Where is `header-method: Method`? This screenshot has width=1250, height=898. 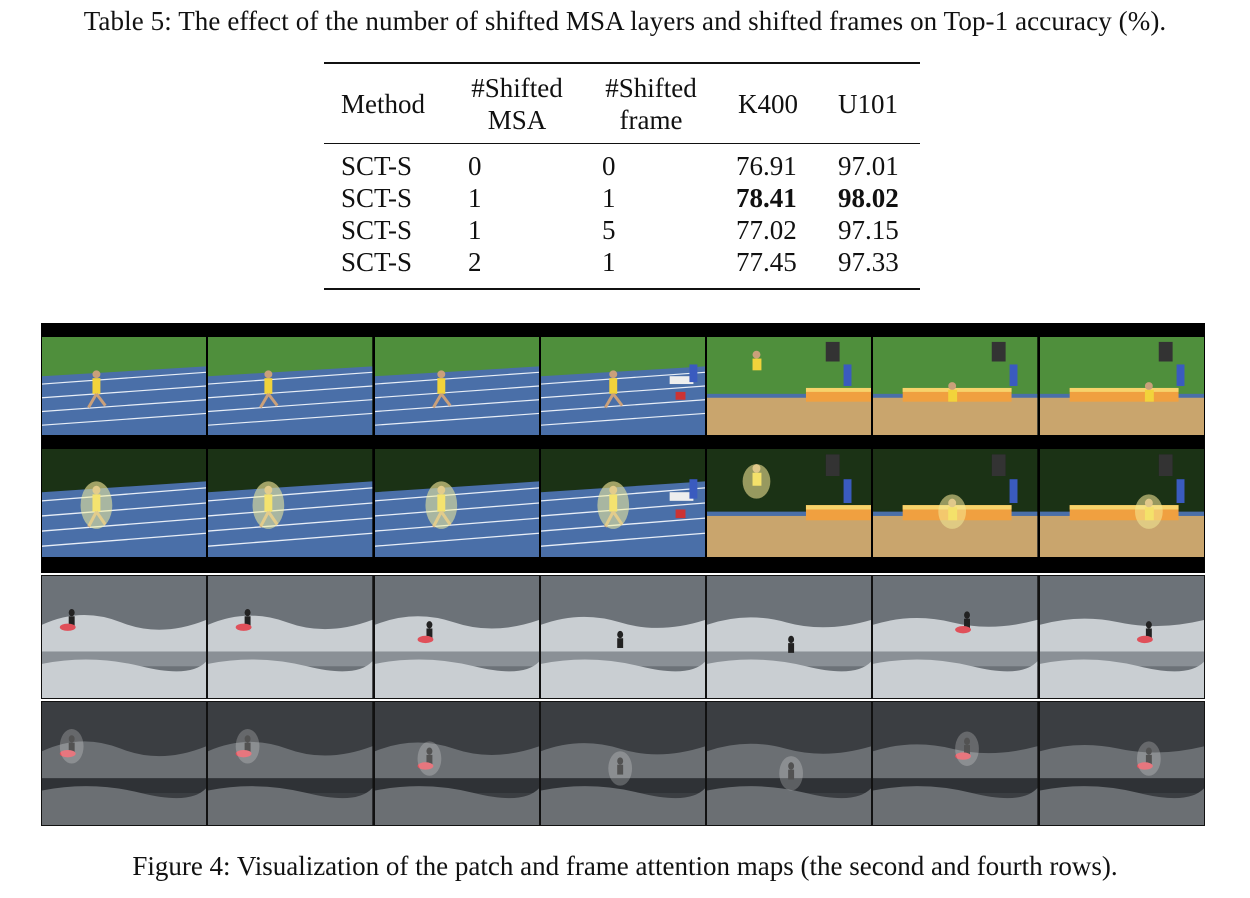
header-method: Method is located at coordinates (383, 104).